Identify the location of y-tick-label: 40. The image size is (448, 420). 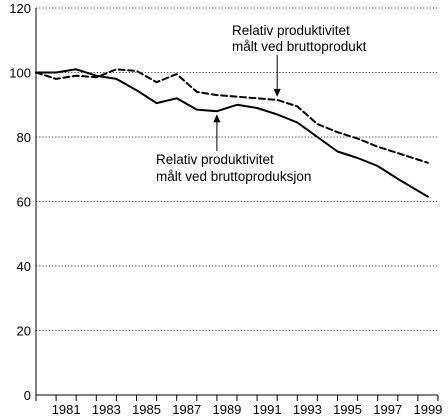
(24, 266).